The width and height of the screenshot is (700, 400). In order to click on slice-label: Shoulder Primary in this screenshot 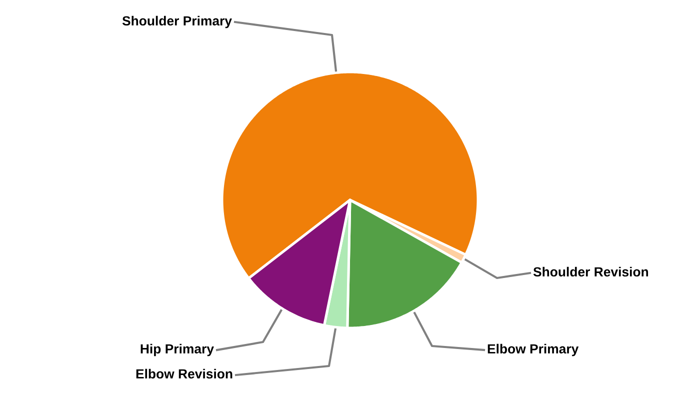, I will do `click(177, 22)`.